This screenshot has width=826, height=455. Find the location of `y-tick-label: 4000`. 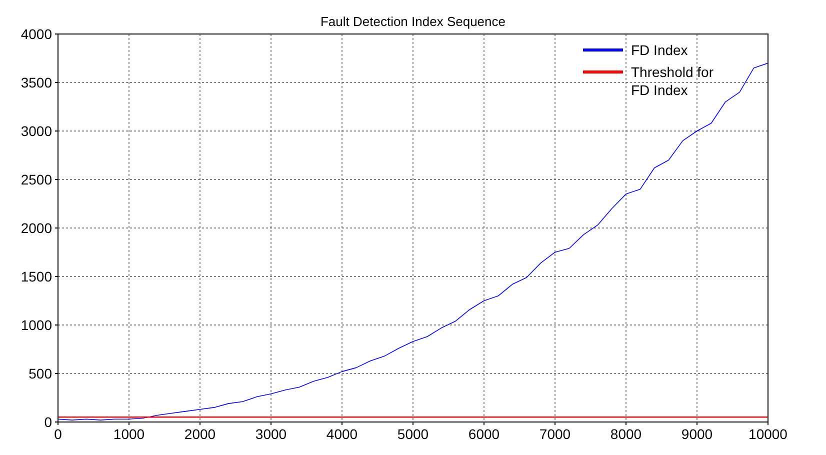

y-tick-label: 4000 is located at coordinates (36, 34).